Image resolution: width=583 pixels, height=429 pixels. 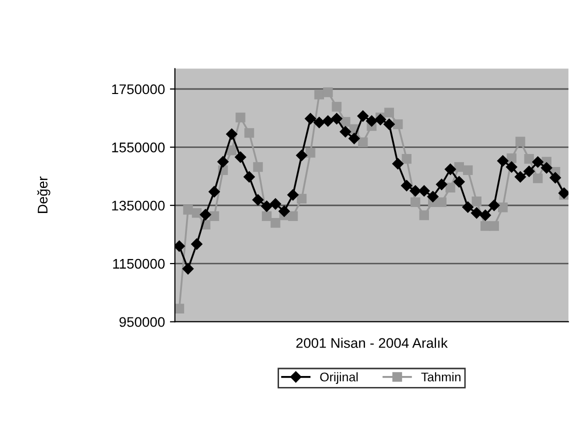 What do you see at coordinates (43, 194) in the screenshot?
I see `y-axis-title: Değer` at bounding box center [43, 194].